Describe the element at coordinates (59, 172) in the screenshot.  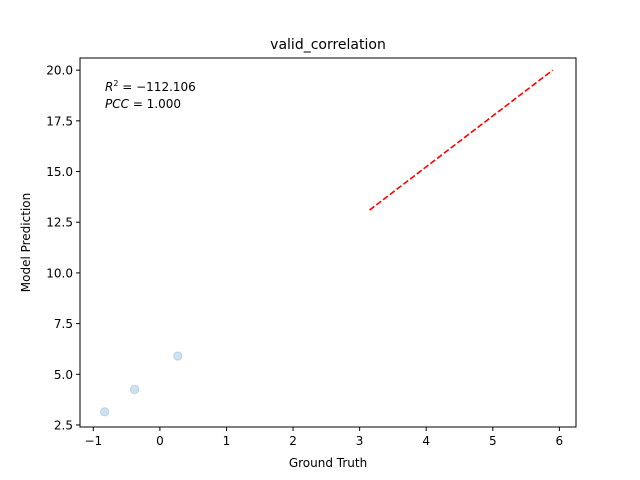
I see `y-tick-label: 15.0` at that location.